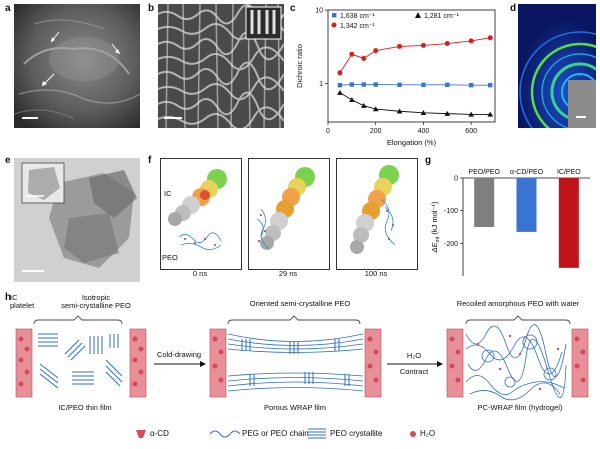  What do you see at coordinates (456, 179) in the screenshot?
I see `y-tick-label: 0` at bounding box center [456, 179].